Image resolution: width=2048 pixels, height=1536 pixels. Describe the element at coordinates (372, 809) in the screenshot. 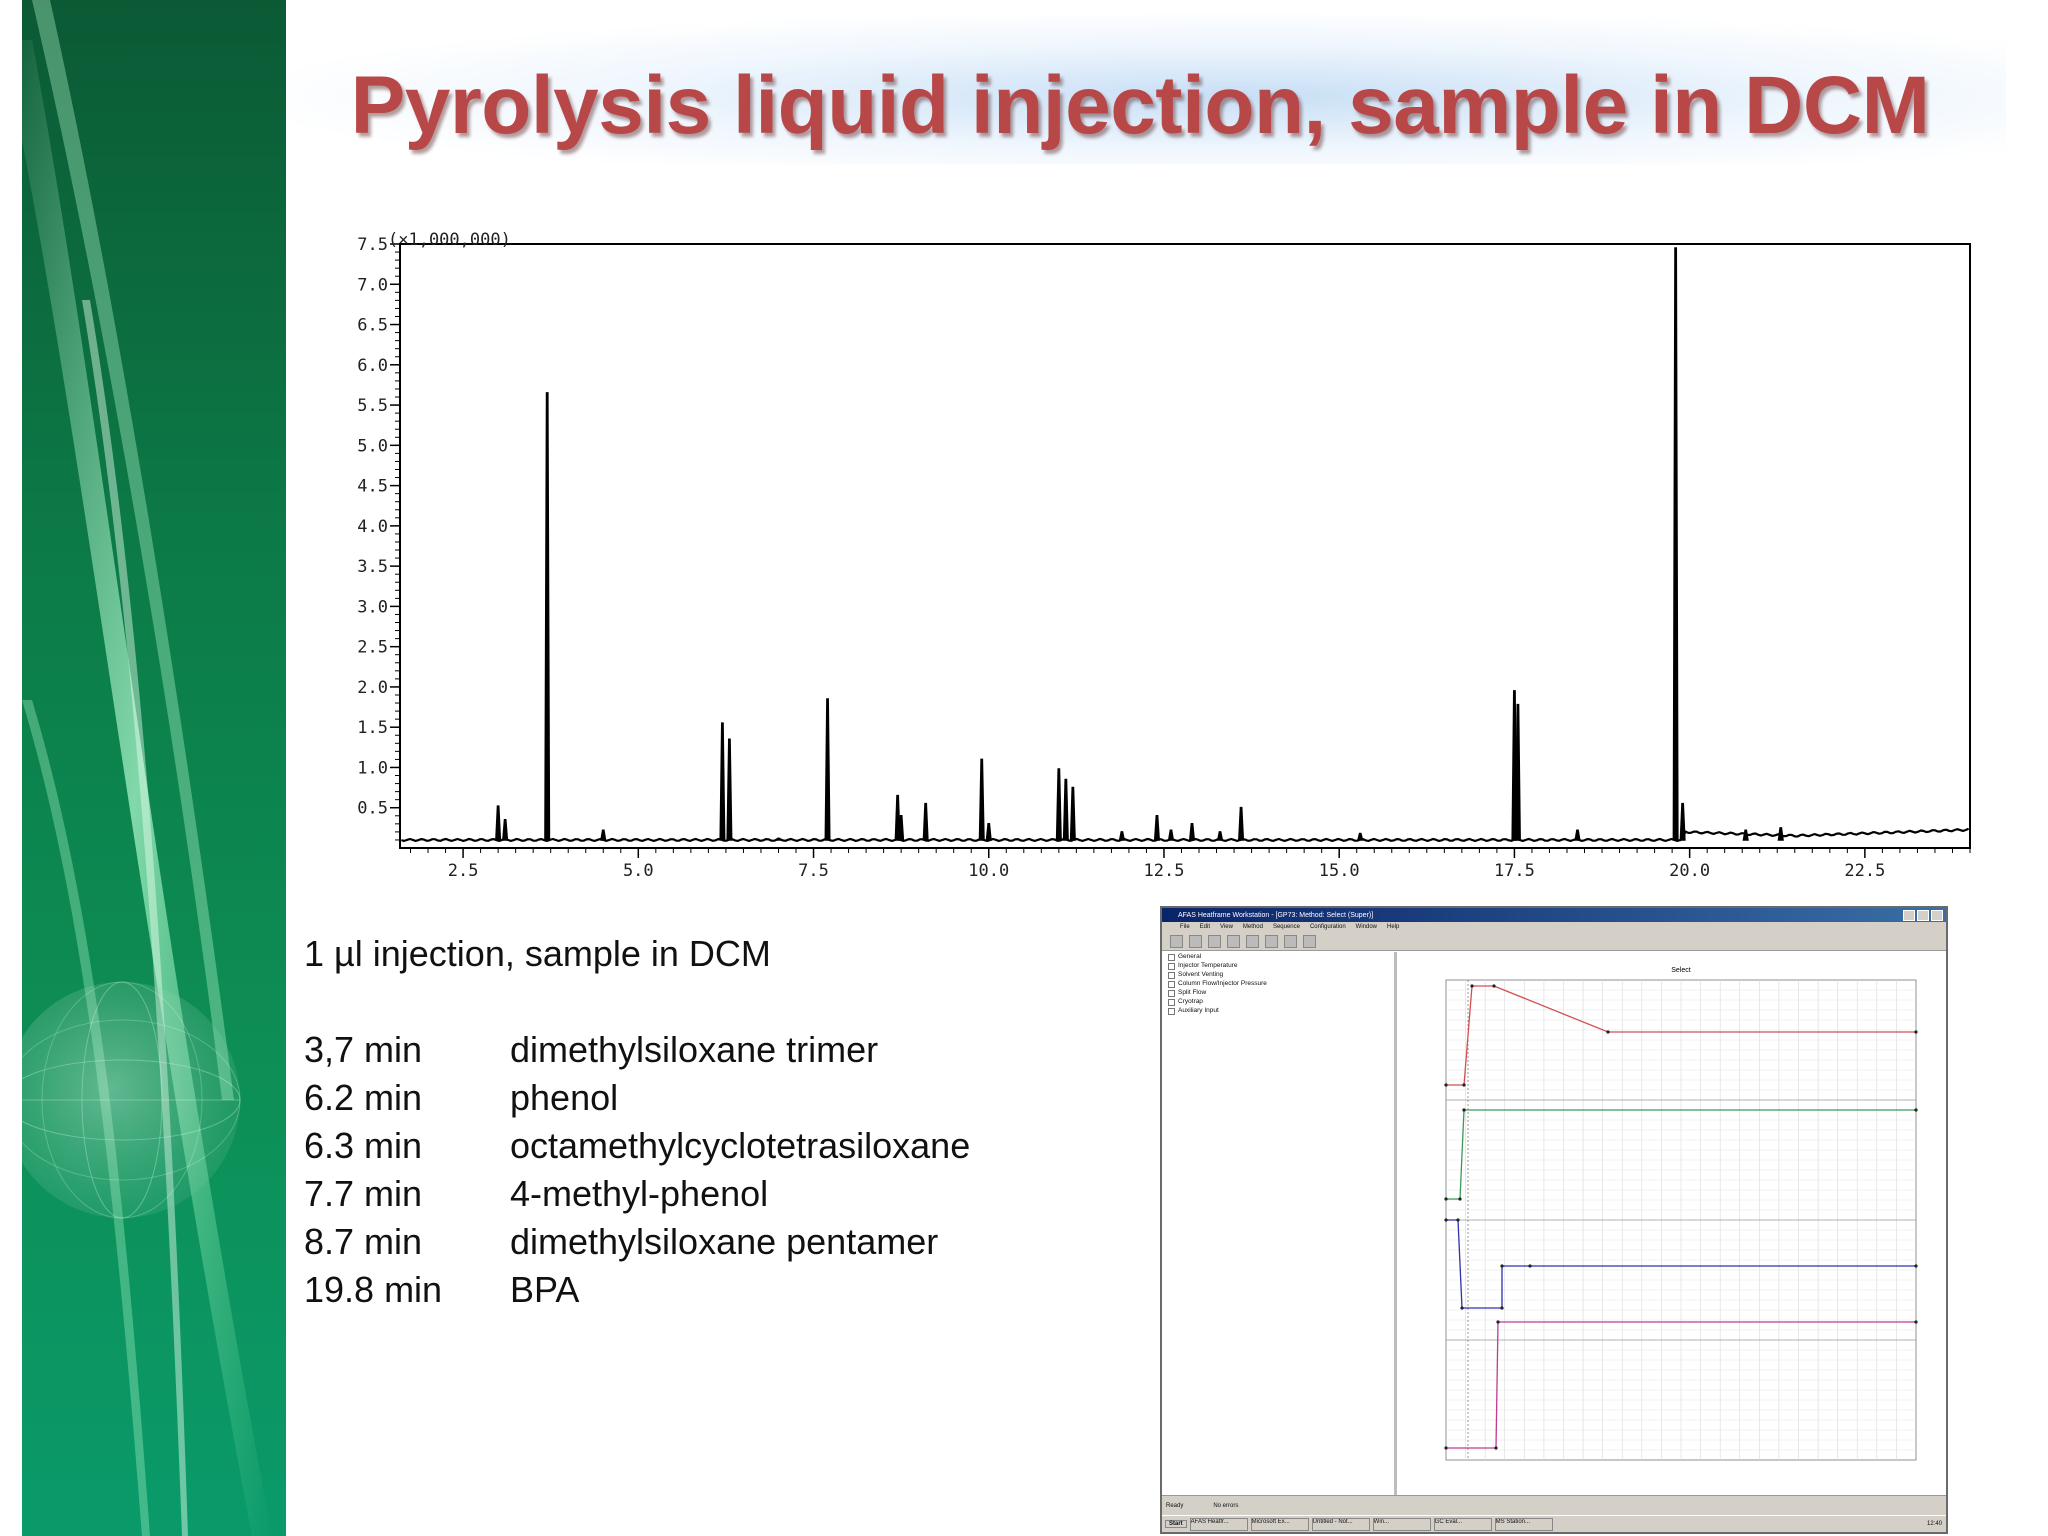

I see `y-tick-label: 0.5` at that location.